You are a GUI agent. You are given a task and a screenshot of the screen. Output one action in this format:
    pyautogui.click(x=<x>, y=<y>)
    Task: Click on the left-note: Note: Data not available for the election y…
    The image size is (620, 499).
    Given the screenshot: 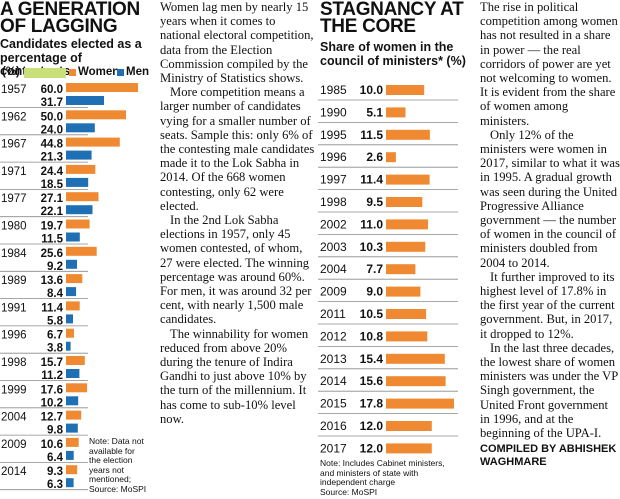 What is the action you would take?
    pyautogui.click(x=119, y=465)
    